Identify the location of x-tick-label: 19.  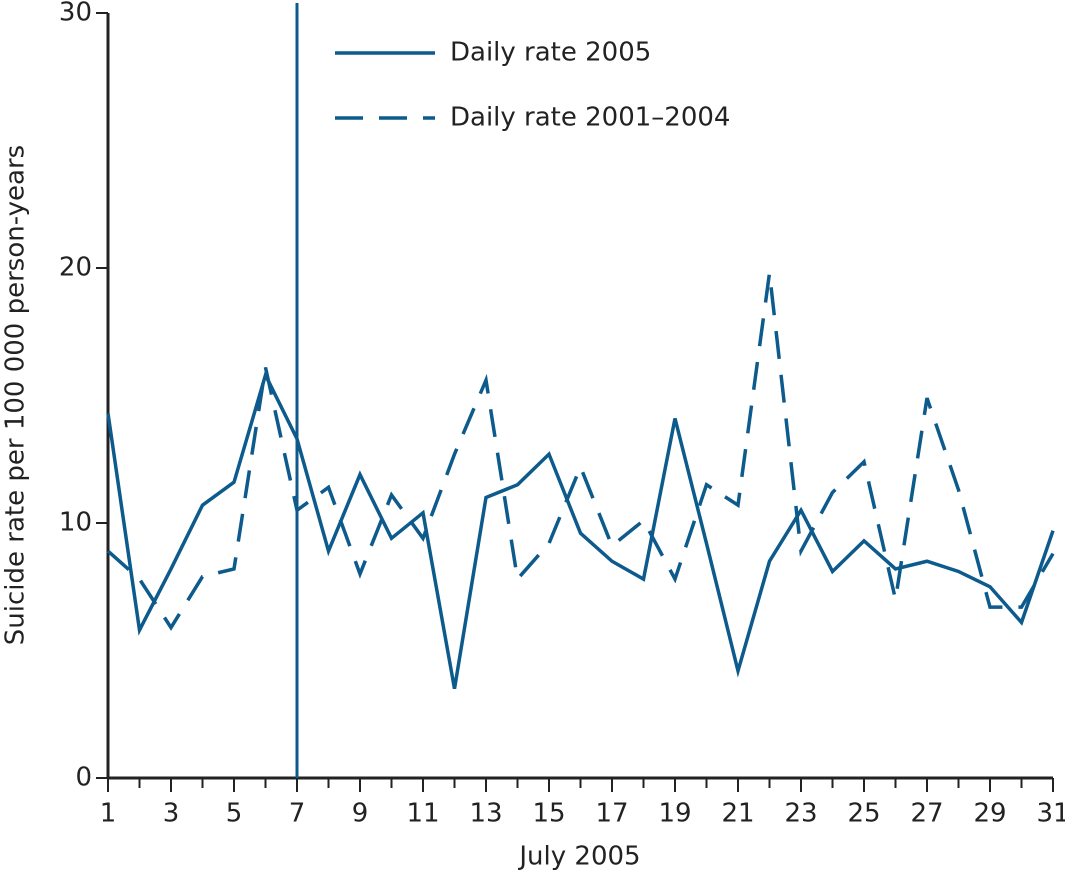
(674, 814).